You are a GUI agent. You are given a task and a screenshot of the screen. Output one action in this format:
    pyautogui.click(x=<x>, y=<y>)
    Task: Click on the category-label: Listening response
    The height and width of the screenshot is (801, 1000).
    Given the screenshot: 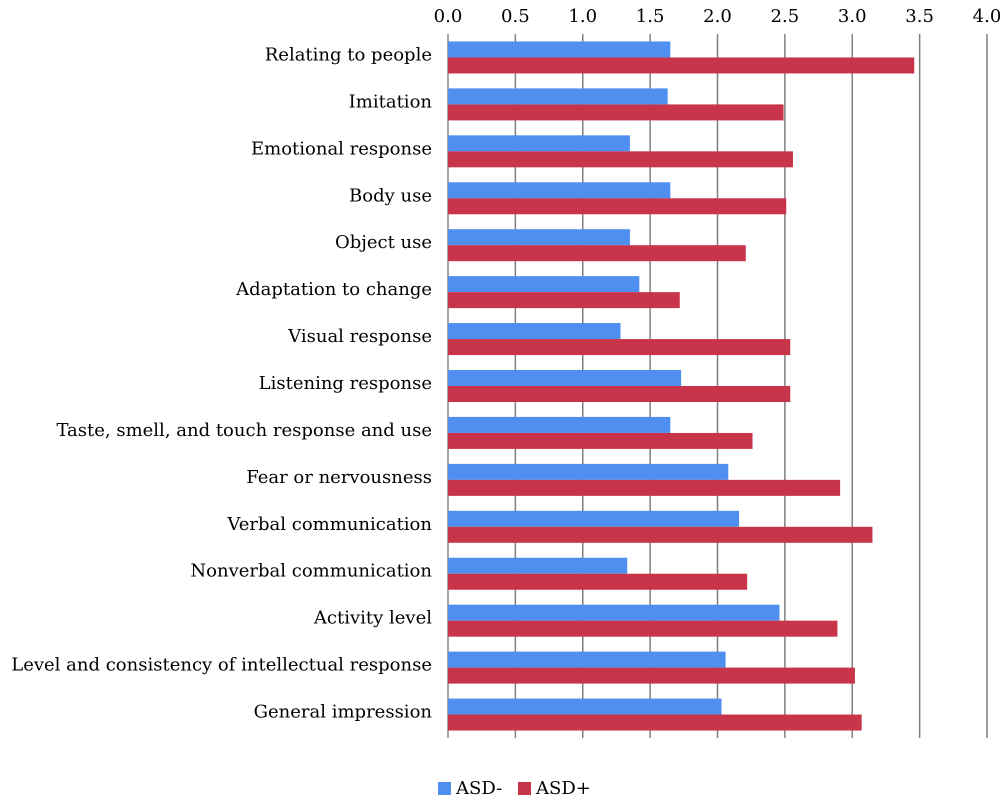 What is the action you would take?
    pyautogui.click(x=345, y=383)
    